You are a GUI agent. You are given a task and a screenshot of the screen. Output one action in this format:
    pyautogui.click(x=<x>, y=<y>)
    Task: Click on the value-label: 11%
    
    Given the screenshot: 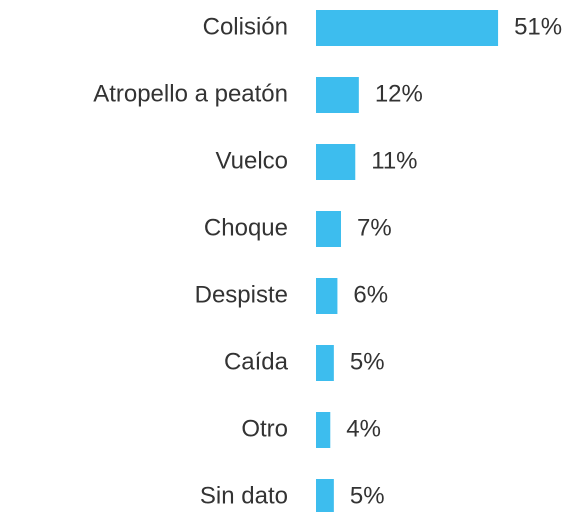 What is the action you would take?
    pyautogui.click(x=394, y=160)
    